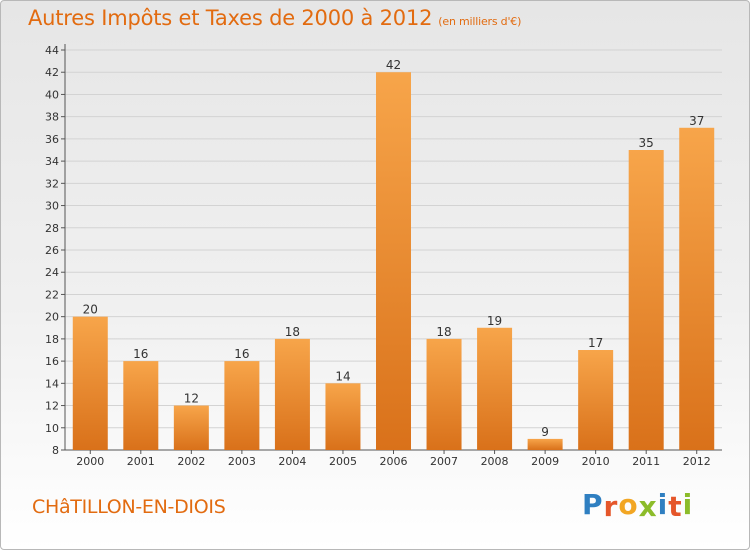 The image size is (750, 550). What do you see at coordinates (343, 461) in the screenshot?
I see `x-tick-label: 2005` at bounding box center [343, 461].